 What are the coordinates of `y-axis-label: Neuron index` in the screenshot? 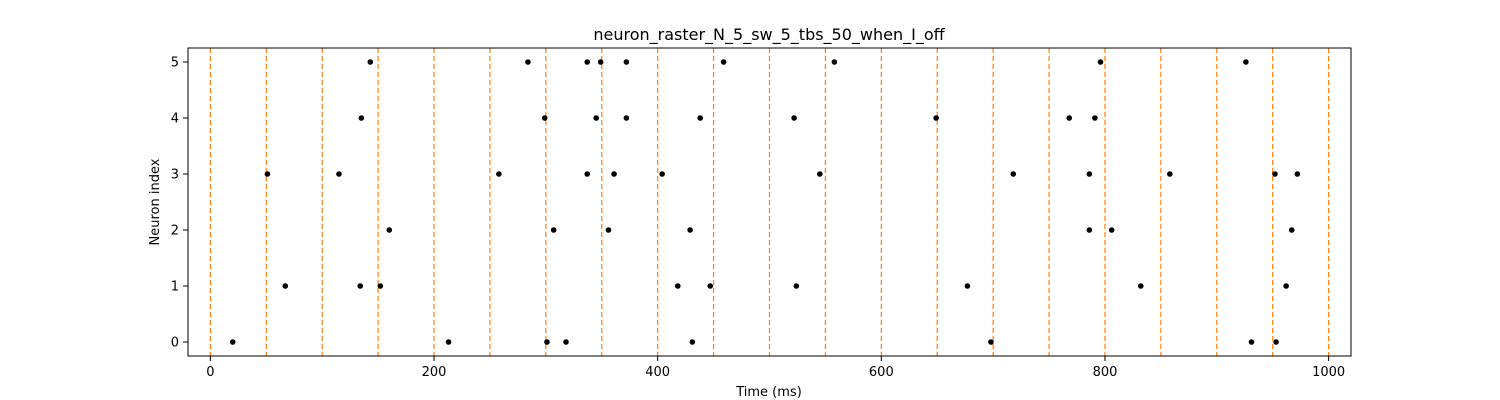 It's located at (155, 201).